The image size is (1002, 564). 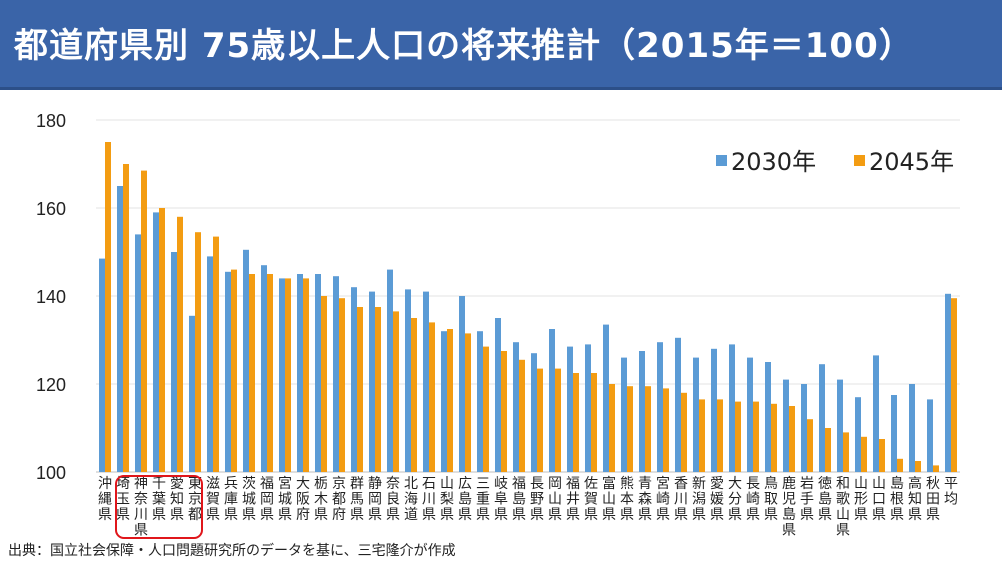 I want to click on category-label: 秋田県, so click(x=933, y=499).